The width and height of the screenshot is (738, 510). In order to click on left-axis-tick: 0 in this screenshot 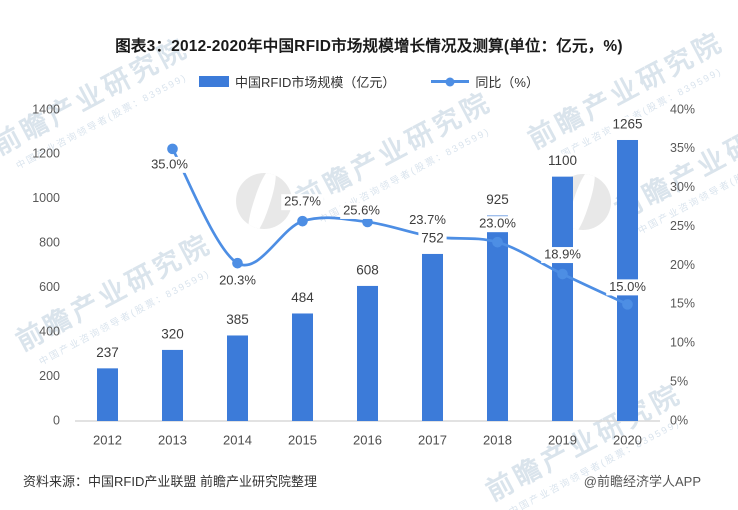, I will do `click(56, 420)`.